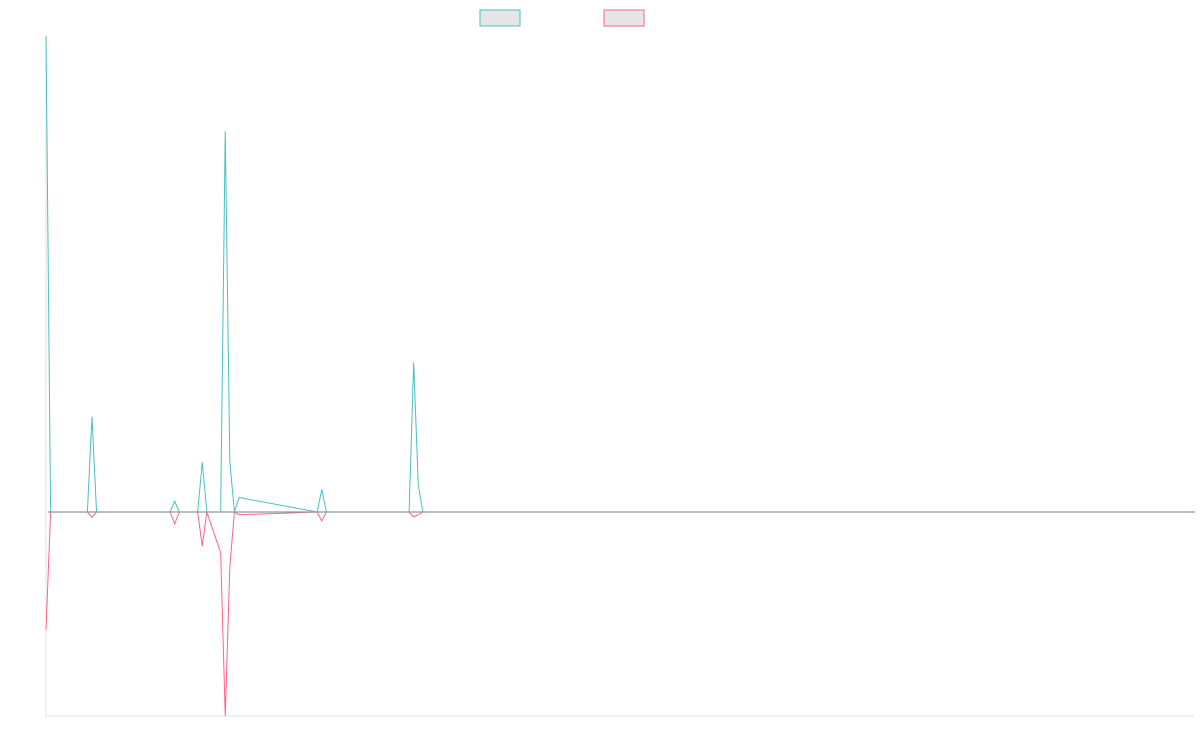 Image resolution: width=1200 pixels, height=750 pixels. Describe the element at coordinates (562, 18) in the screenshot. I see `legend` at that location.